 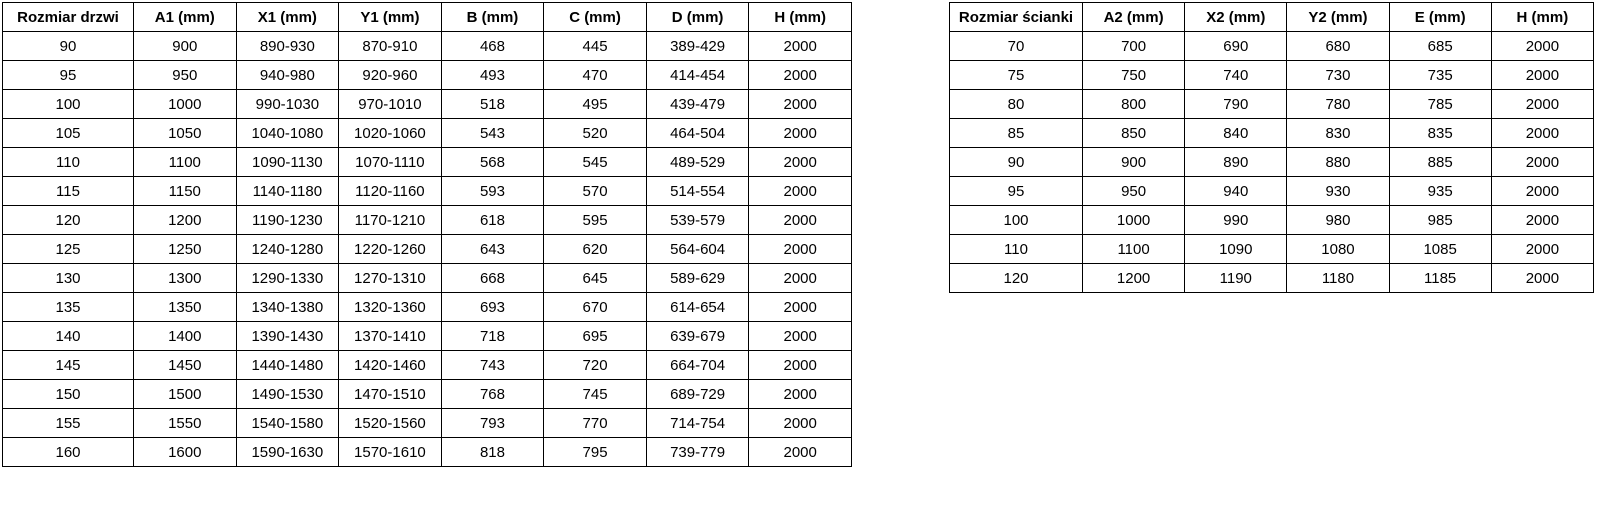 I want to click on table-cell: 785, so click(x=1440, y=104).